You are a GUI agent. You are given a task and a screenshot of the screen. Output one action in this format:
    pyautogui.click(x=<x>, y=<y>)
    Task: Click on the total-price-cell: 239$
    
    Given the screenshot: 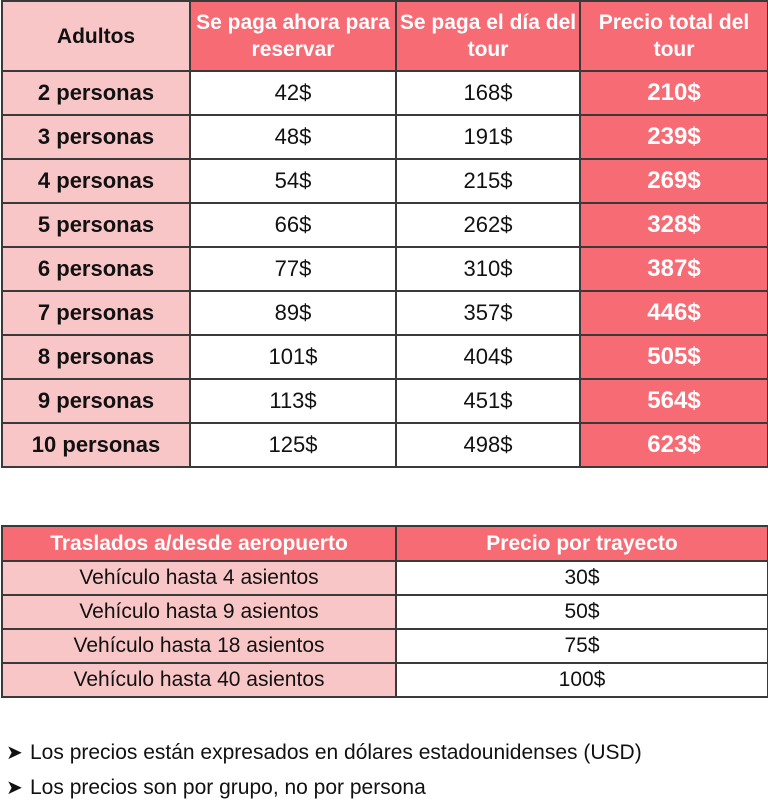 What is the action you would take?
    pyautogui.click(x=673, y=137)
    